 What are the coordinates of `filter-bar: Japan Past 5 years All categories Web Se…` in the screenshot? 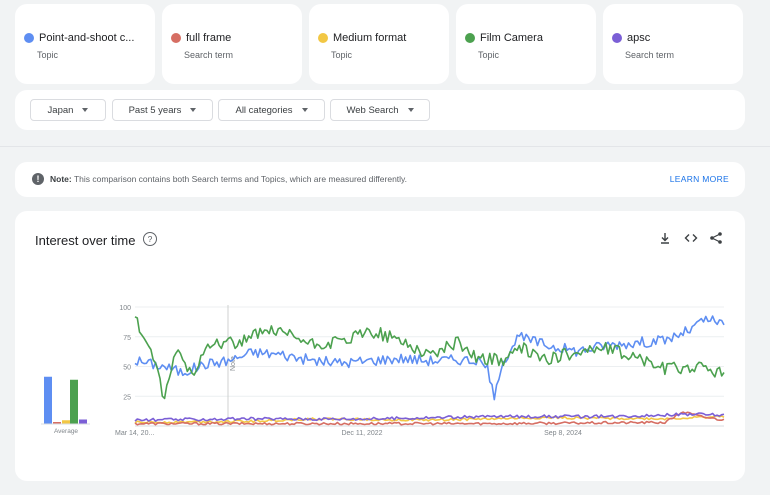 It's located at (380, 110).